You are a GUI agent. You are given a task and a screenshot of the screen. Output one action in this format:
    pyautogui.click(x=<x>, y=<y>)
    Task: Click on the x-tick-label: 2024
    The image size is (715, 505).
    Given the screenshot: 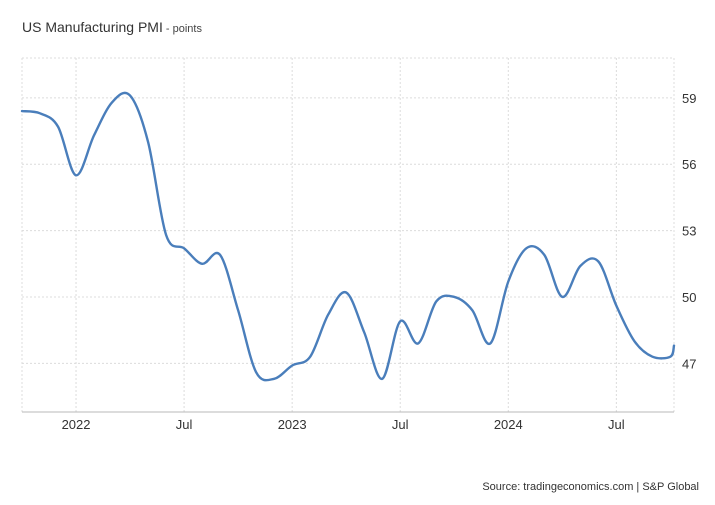 What is the action you would take?
    pyautogui.click(x=508, y=424)
    